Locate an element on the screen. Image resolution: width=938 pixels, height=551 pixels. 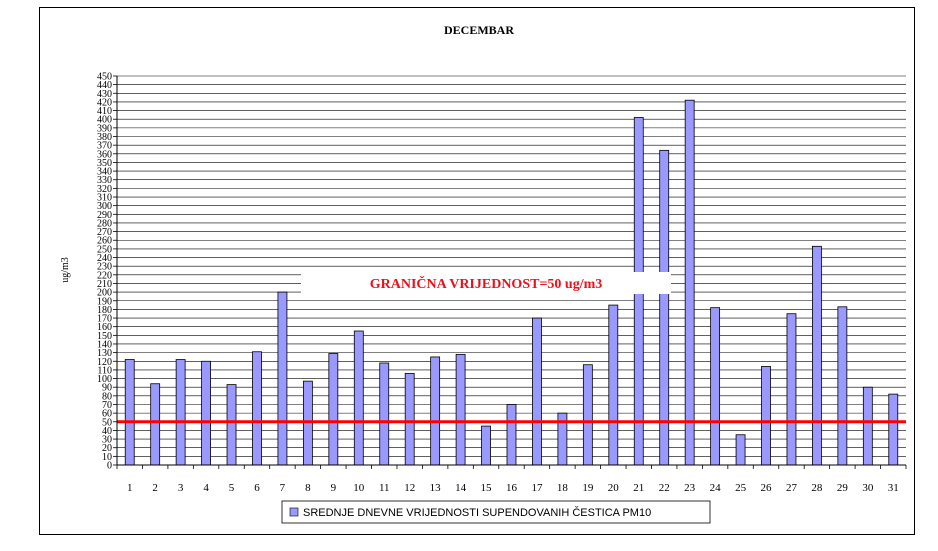
y-tick-label: 390 is located at coordinates (104, 128).